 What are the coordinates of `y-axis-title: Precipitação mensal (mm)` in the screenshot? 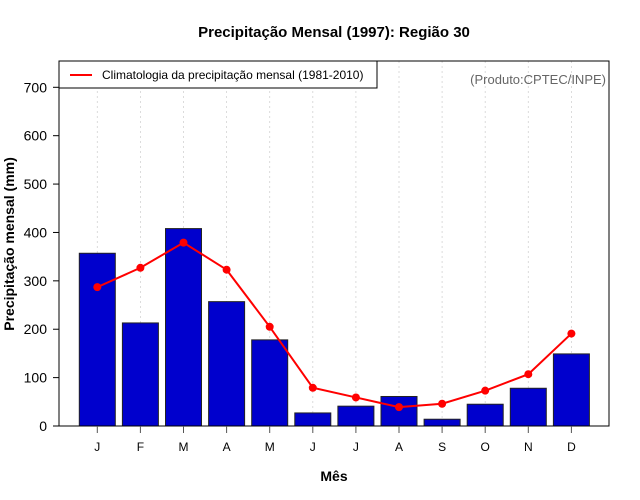 It's located at (9, 244).